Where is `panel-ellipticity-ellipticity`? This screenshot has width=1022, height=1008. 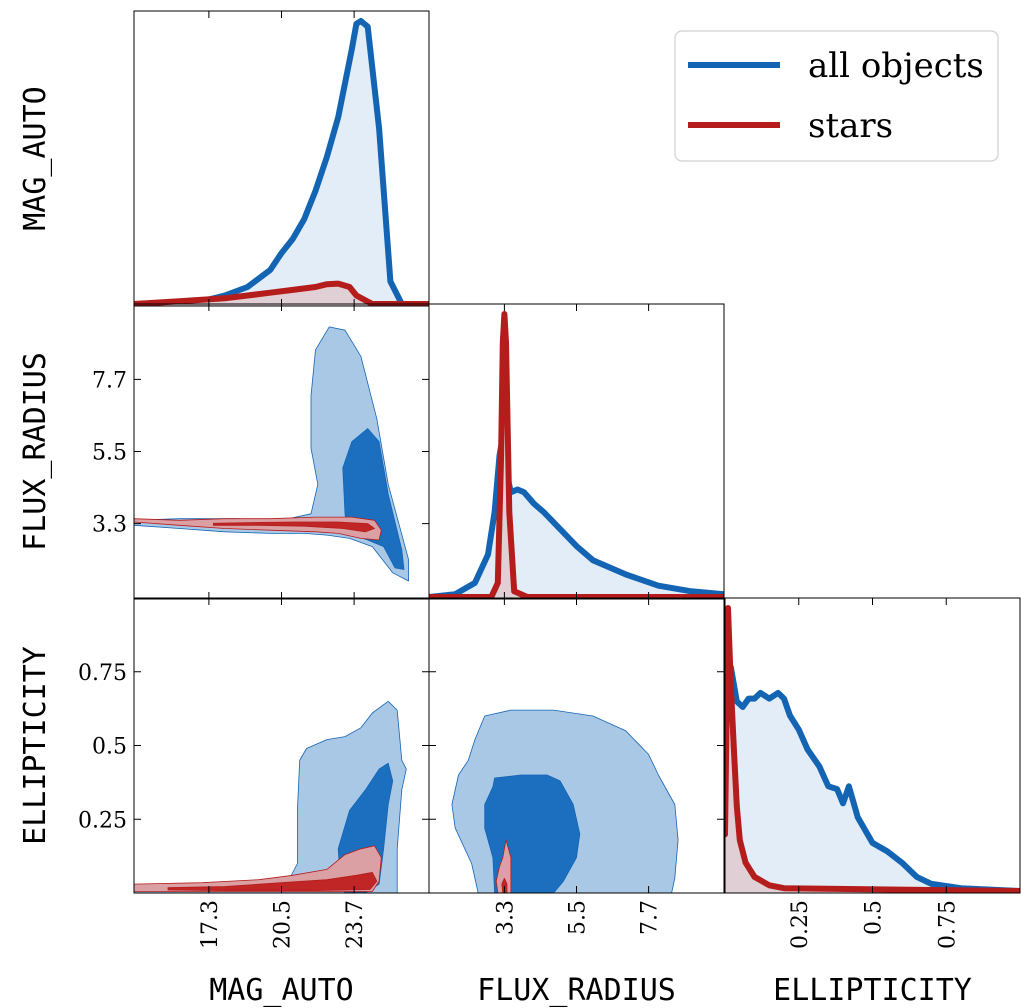 panel-ellipticity-ellipticity is located at coordinates (872, 745).